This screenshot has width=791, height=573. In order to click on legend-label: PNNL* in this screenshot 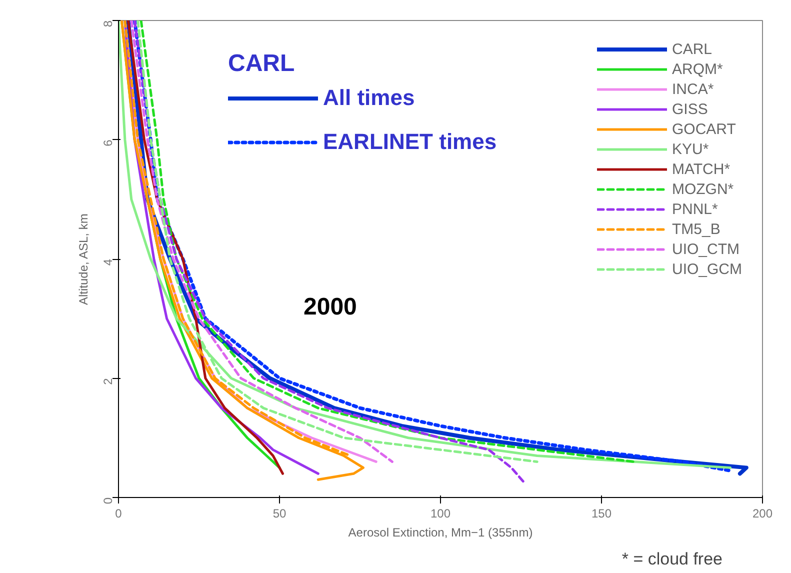, I will do `click(695, 209)`.